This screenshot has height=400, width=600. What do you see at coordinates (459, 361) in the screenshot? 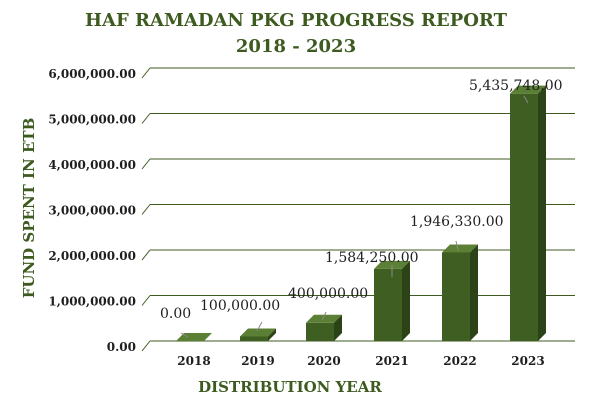
I see `x-tick-label: 2022` at bounding box center [459, 361].